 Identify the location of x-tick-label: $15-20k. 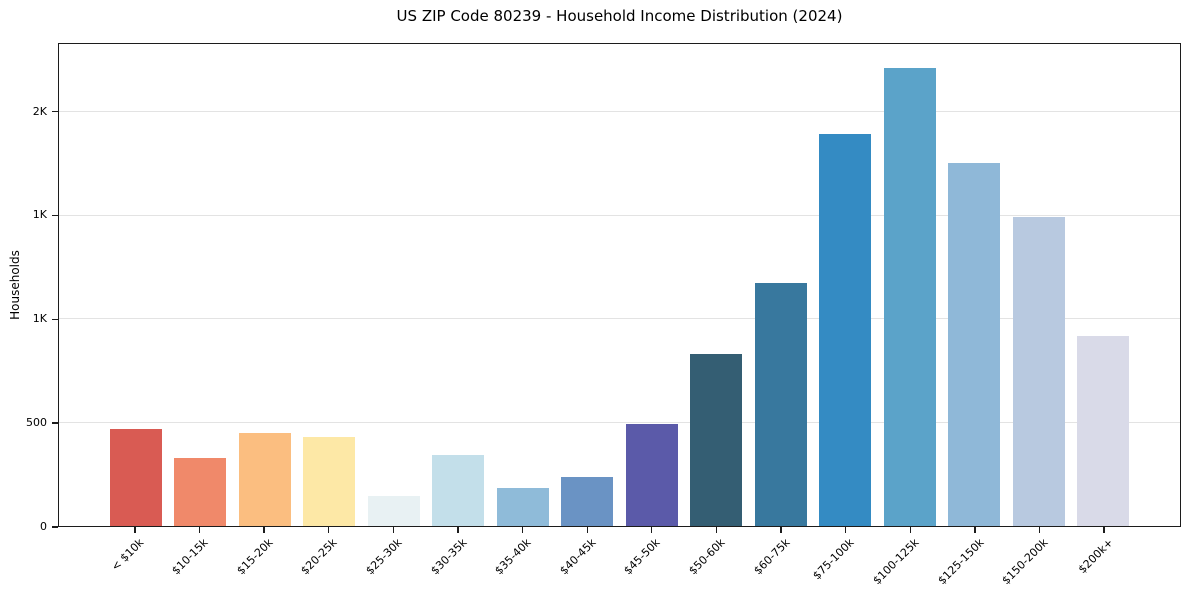
(255, 557).